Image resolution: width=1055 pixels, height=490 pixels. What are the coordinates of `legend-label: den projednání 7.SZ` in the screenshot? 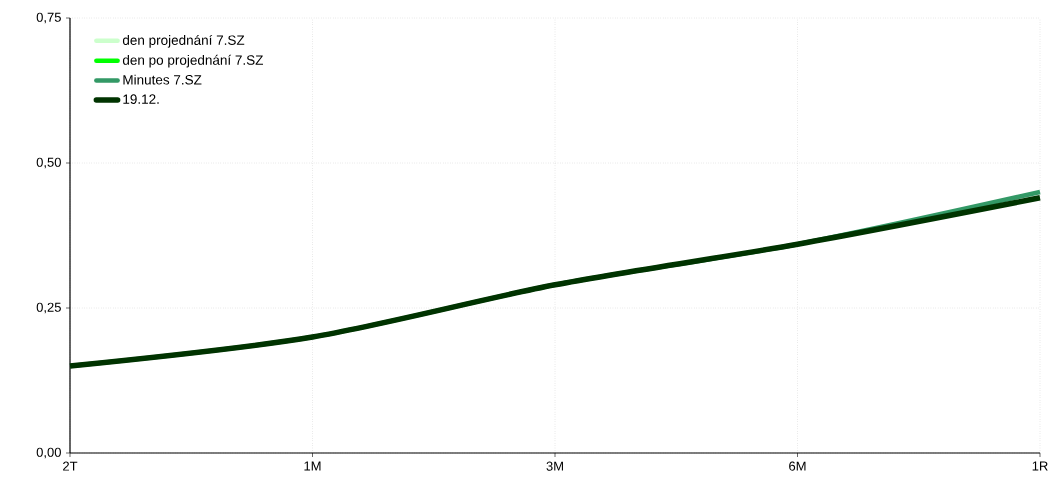 It's located at (183, 41).